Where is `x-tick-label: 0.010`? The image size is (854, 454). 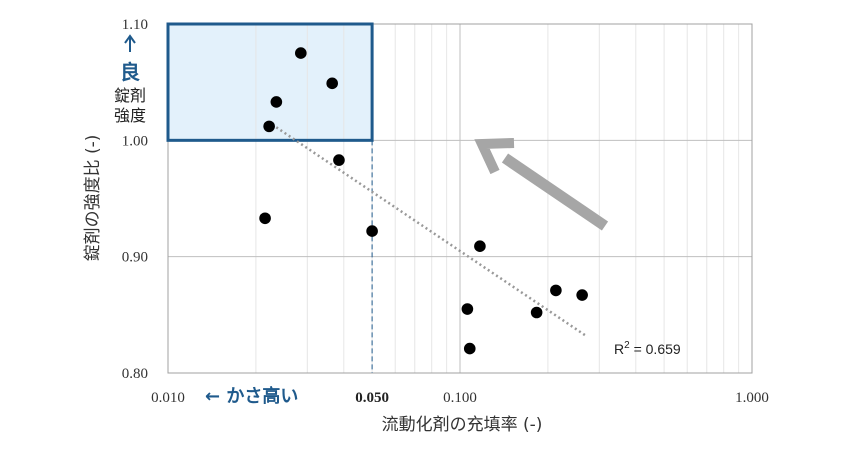
x-tick-label: 0.010 is located at coordinates (168, 398).